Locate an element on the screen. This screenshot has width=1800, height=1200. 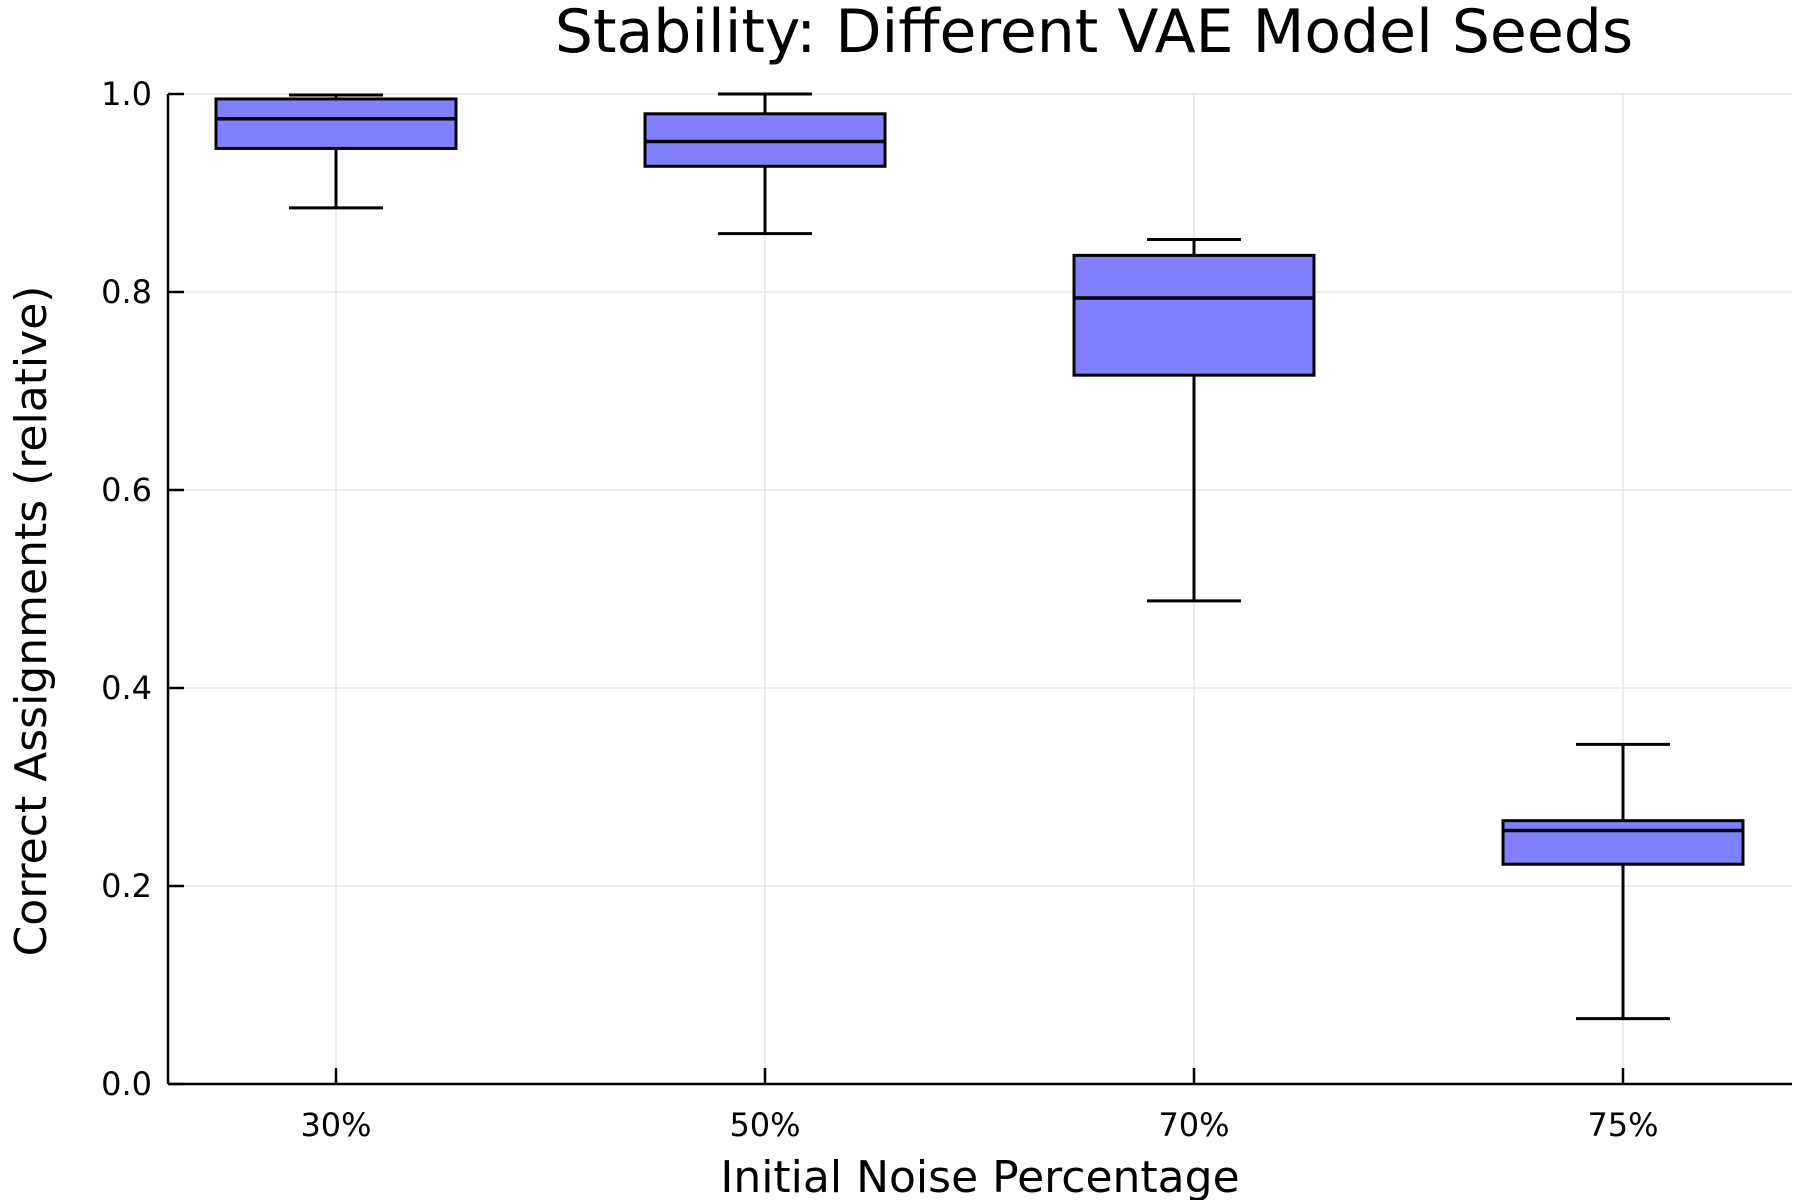
x-tick-label: 30% is located at coordinates (335, 1125).